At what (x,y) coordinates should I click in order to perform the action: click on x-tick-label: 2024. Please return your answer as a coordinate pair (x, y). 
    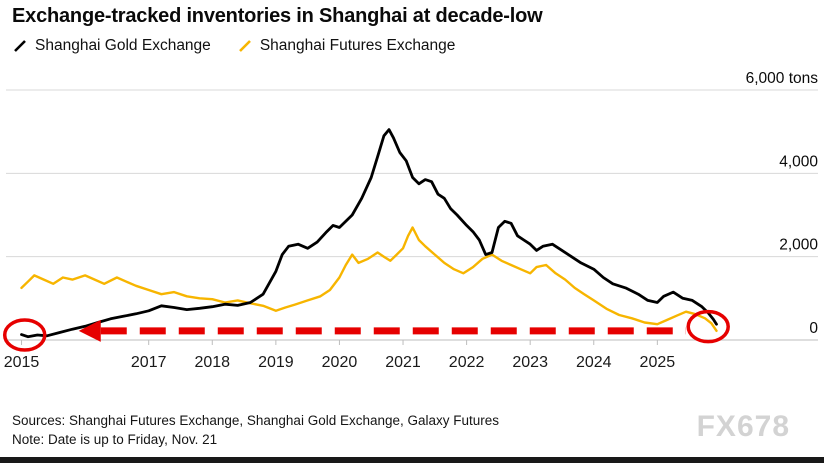
    Looking at the image, I should click on (594, 362).